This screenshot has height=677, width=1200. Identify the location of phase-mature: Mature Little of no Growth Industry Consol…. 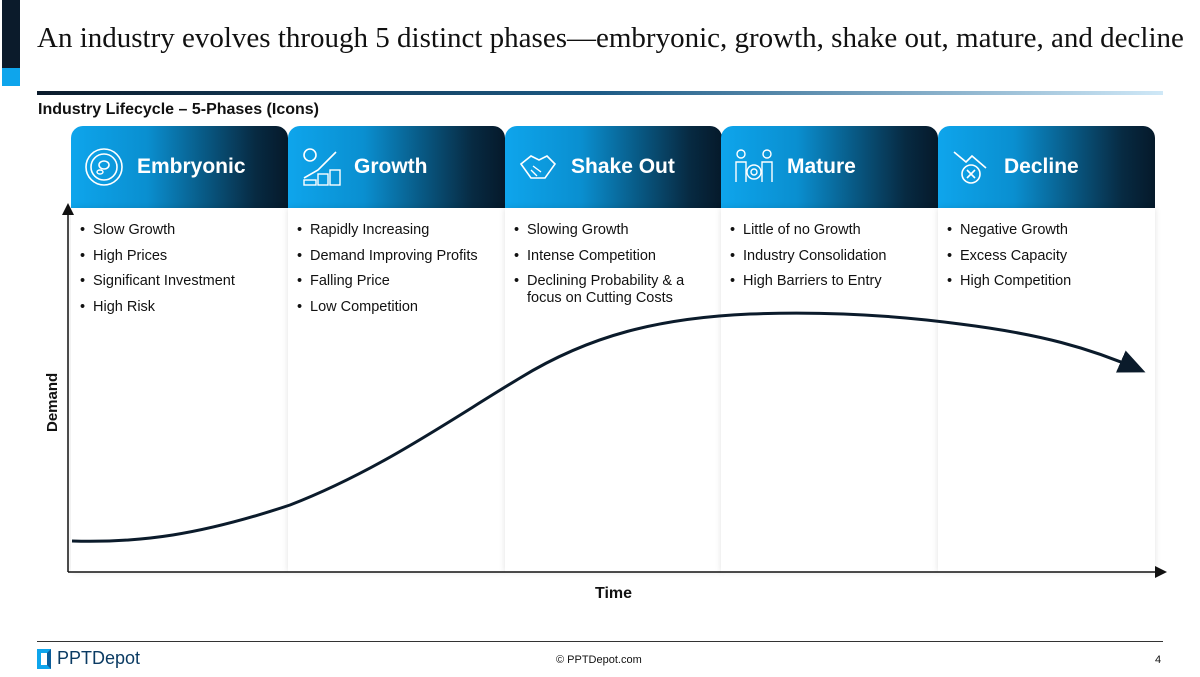
(829, 349).